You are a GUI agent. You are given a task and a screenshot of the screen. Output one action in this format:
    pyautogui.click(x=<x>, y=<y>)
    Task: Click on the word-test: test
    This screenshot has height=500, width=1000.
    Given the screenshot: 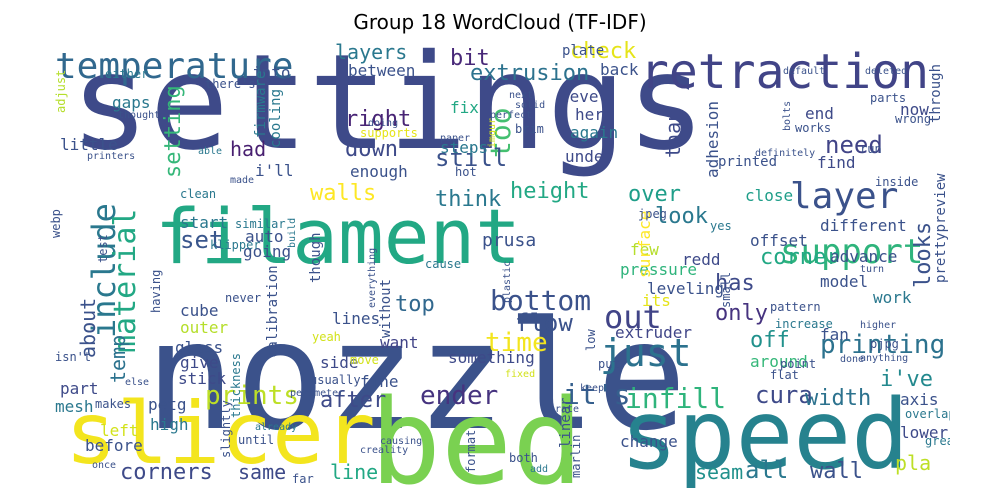 What is the action you would take?
    pyautogui.click(x=103, y=248)
    